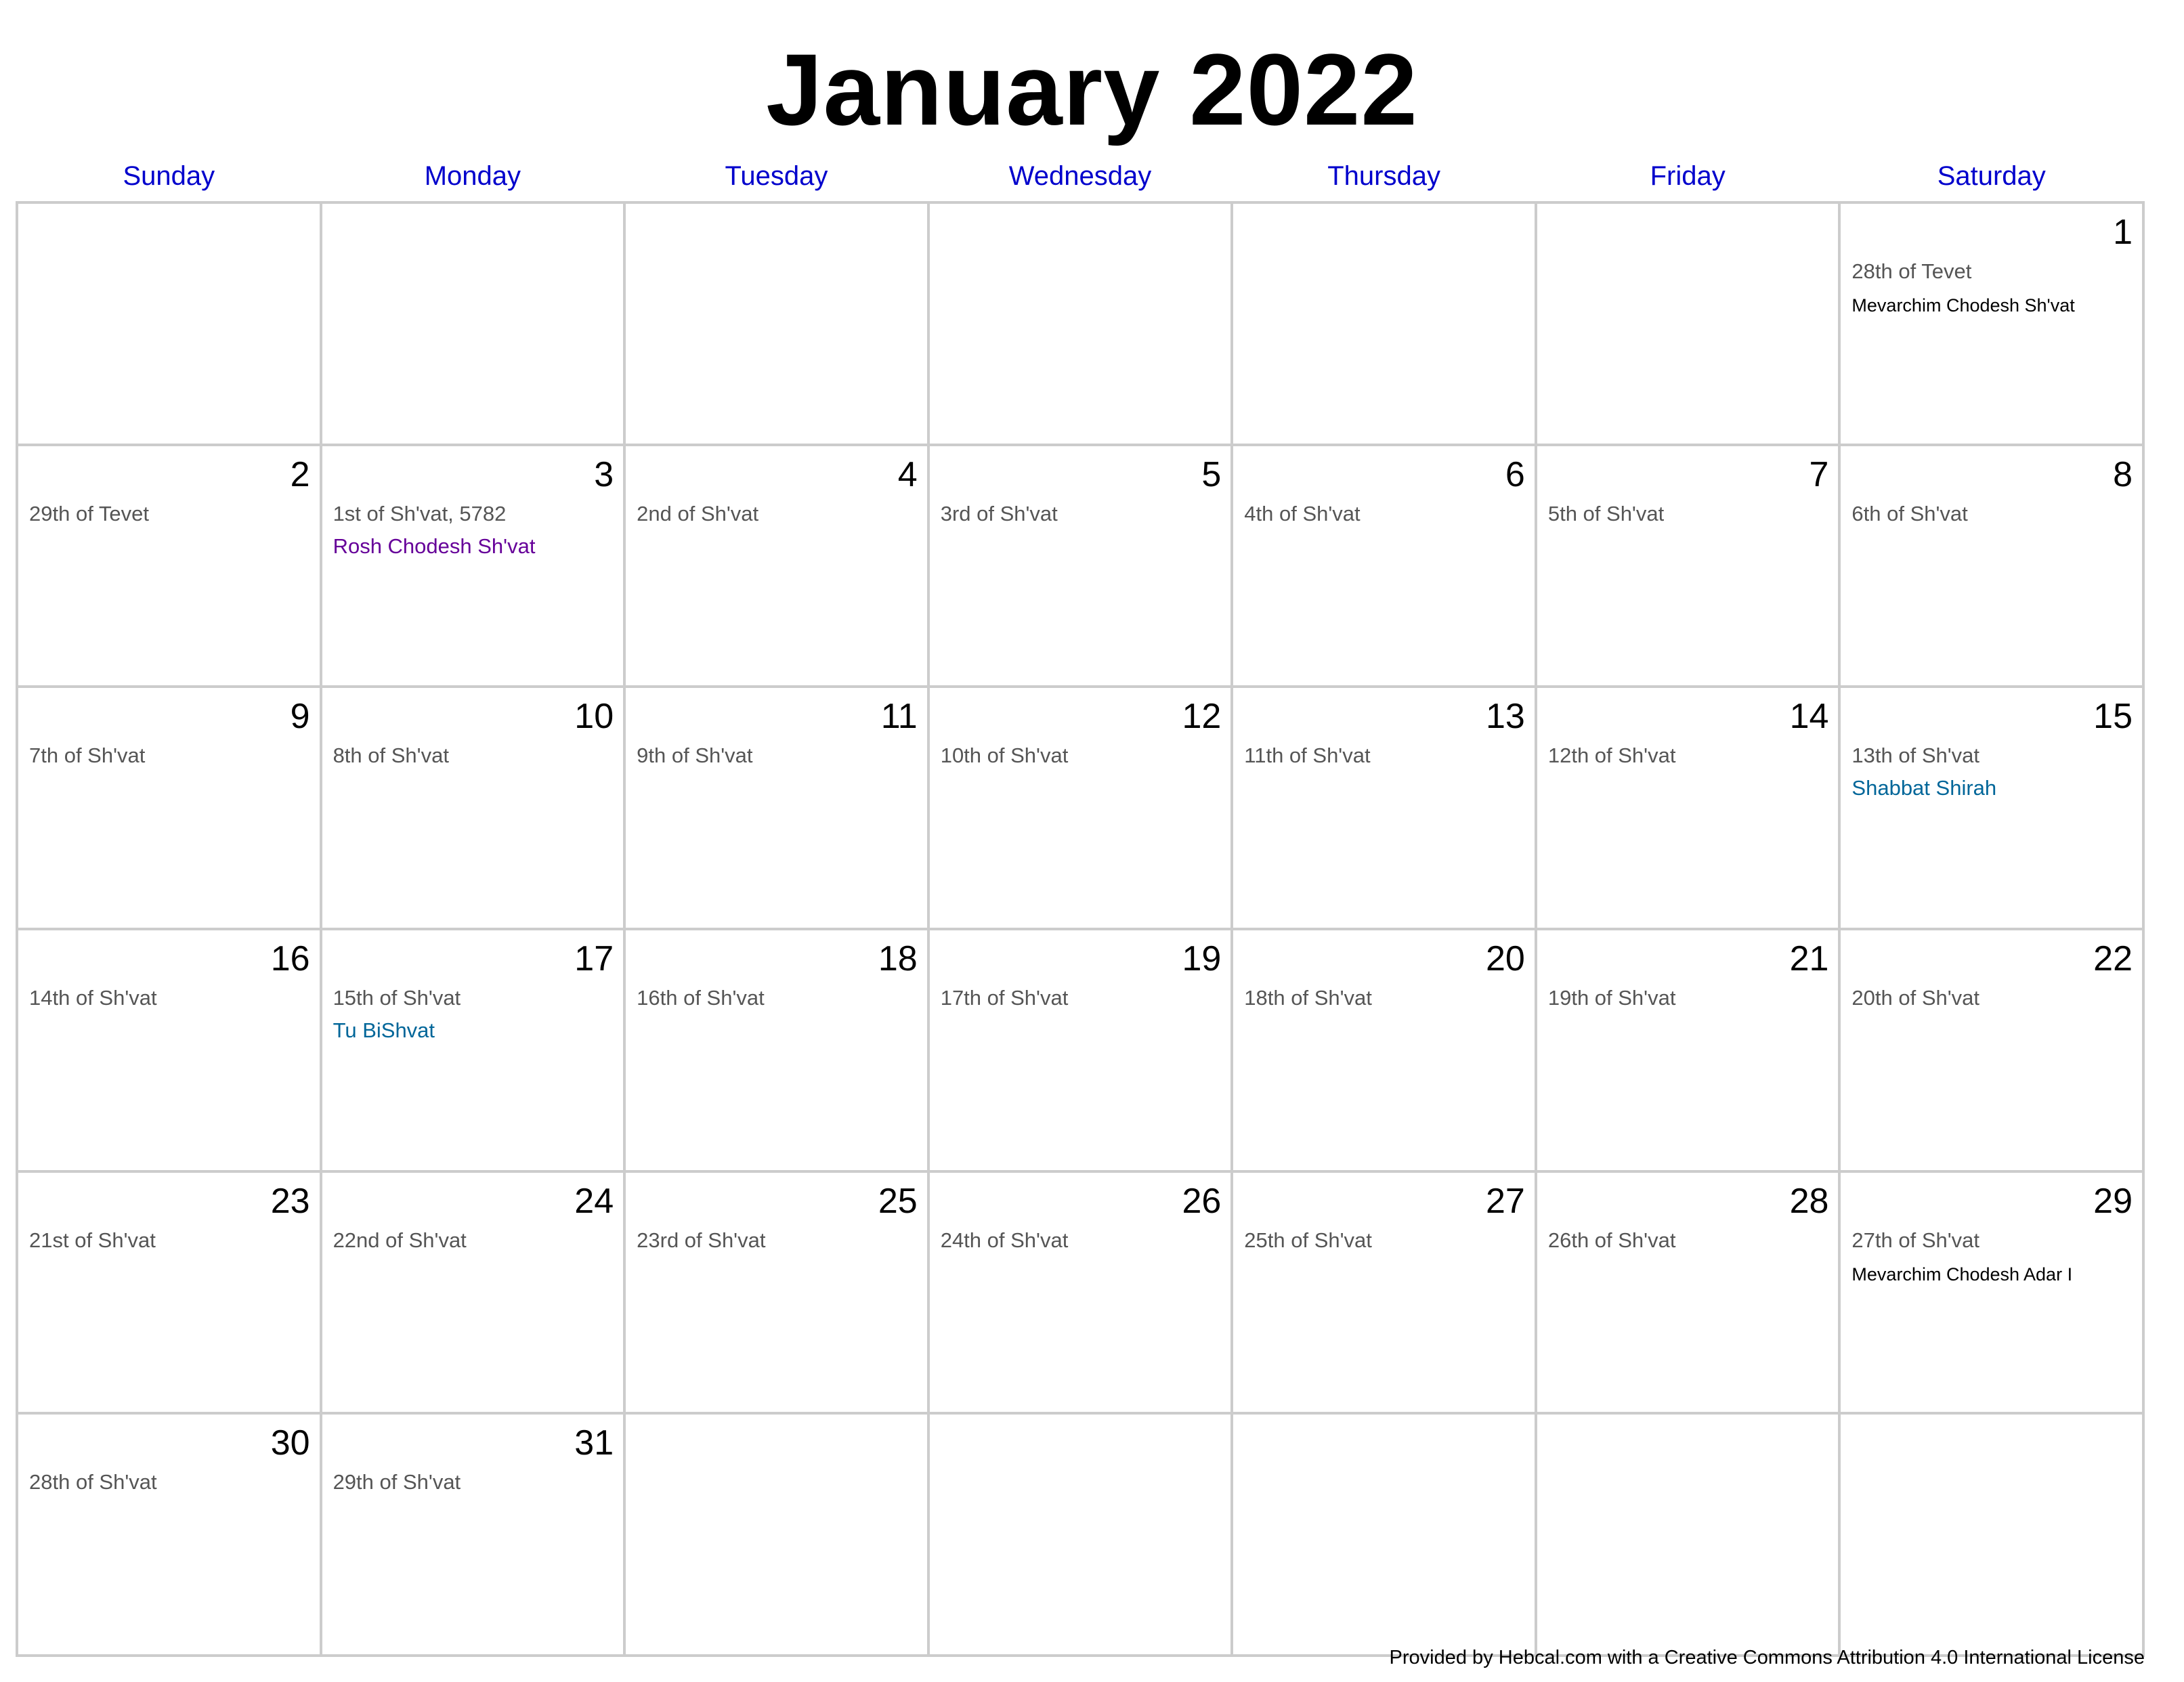 Image resolution: width=2184 pixels, height=1682 pixels. I want to click on event-label: Rosh Chodesh Sh'vat, so click(435, 546).